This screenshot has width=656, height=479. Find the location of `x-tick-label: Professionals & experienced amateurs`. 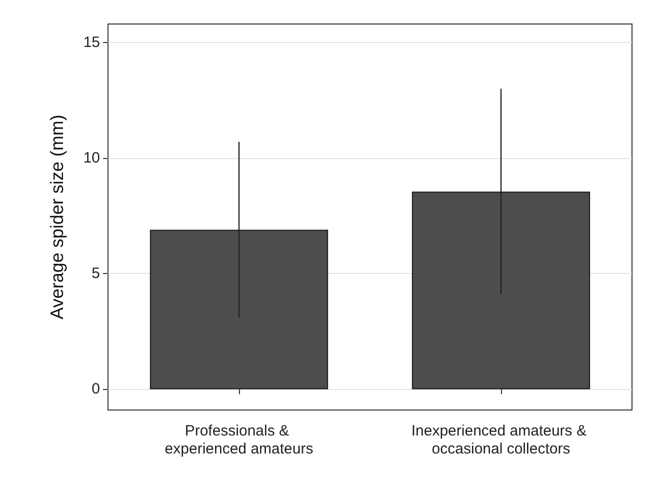

x-tick-label: Professionals & experienced amateurs is located at coordinates (239, 440).